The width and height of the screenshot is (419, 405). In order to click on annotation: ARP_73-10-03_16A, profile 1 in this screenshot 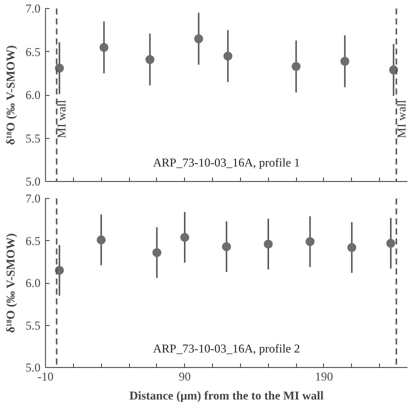, I will do `click(226, 162)`.